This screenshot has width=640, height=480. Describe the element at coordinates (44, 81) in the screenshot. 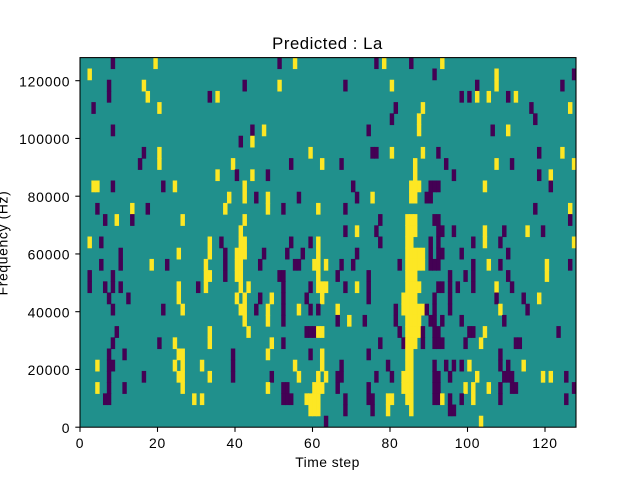

I see `svg-text: 120000` at that location.